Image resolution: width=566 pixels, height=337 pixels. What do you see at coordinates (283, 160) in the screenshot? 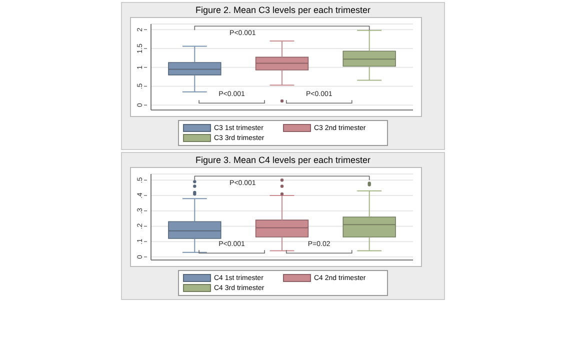
I see `chart-title: Figure 3. Mean C4 levels per each trimester` at bounding box center [283, 160].